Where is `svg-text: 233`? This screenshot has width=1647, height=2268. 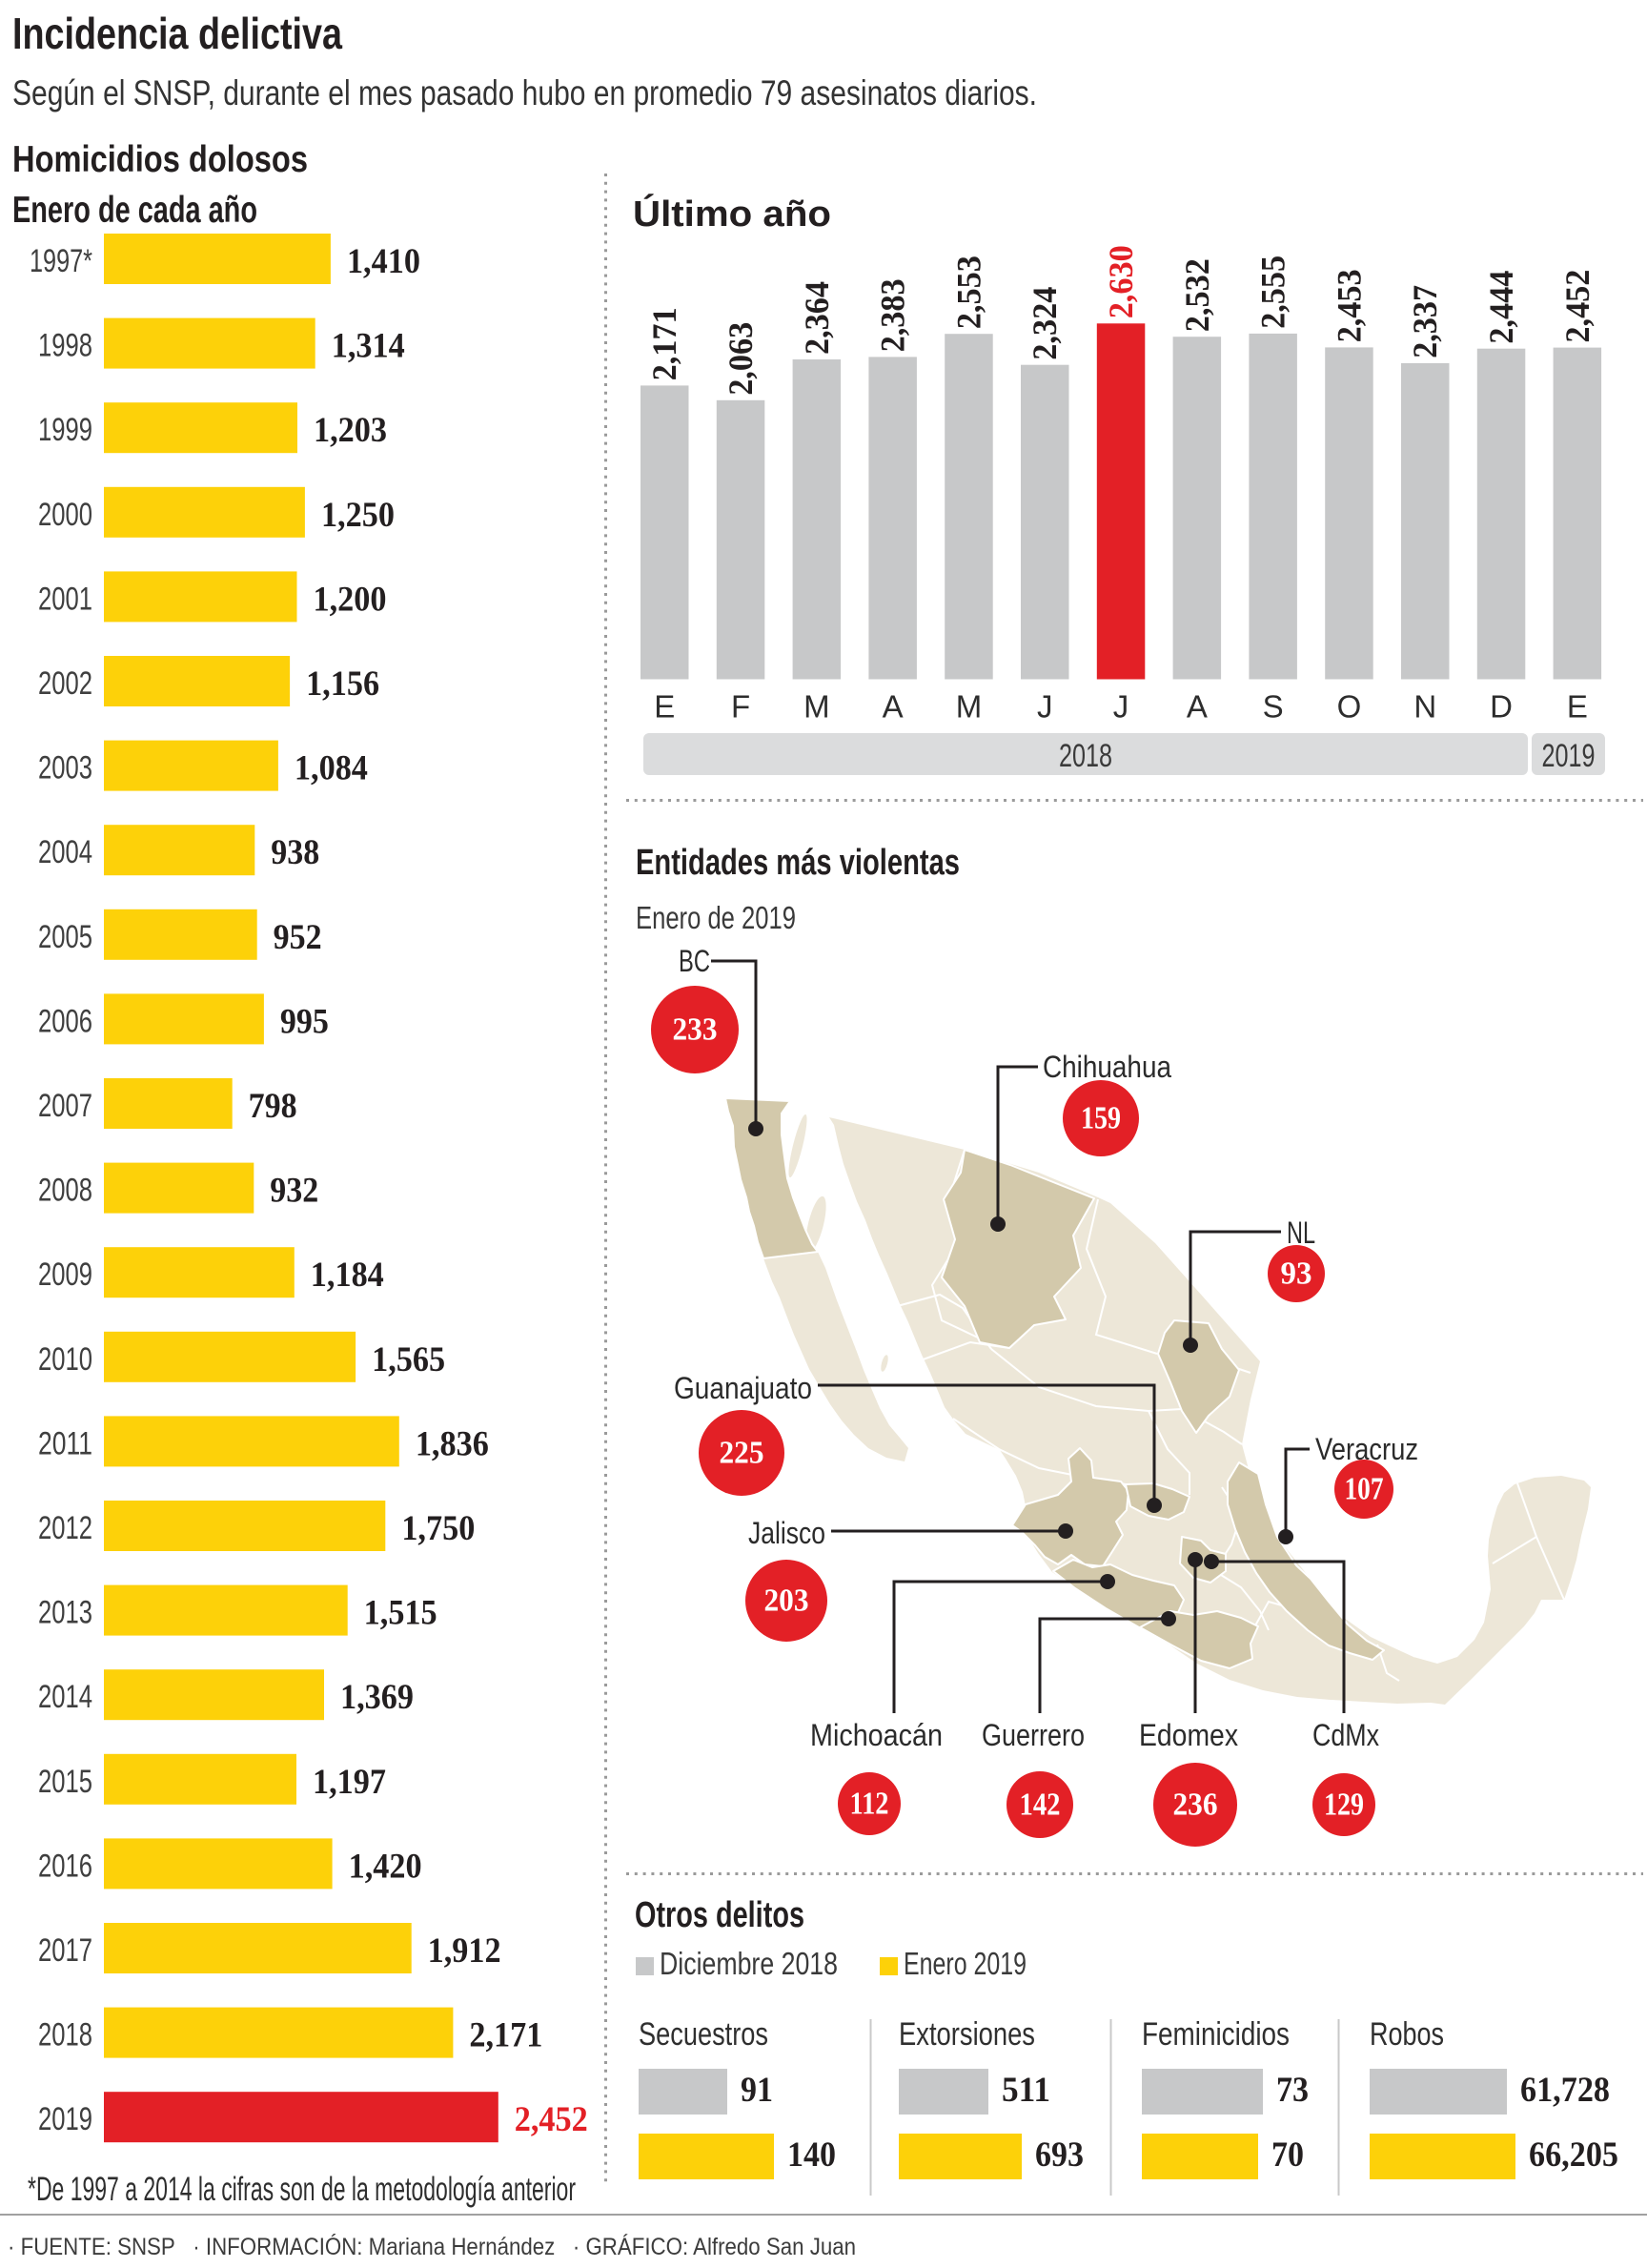 svg-text: 233 is located at coordinates (696, 1030).